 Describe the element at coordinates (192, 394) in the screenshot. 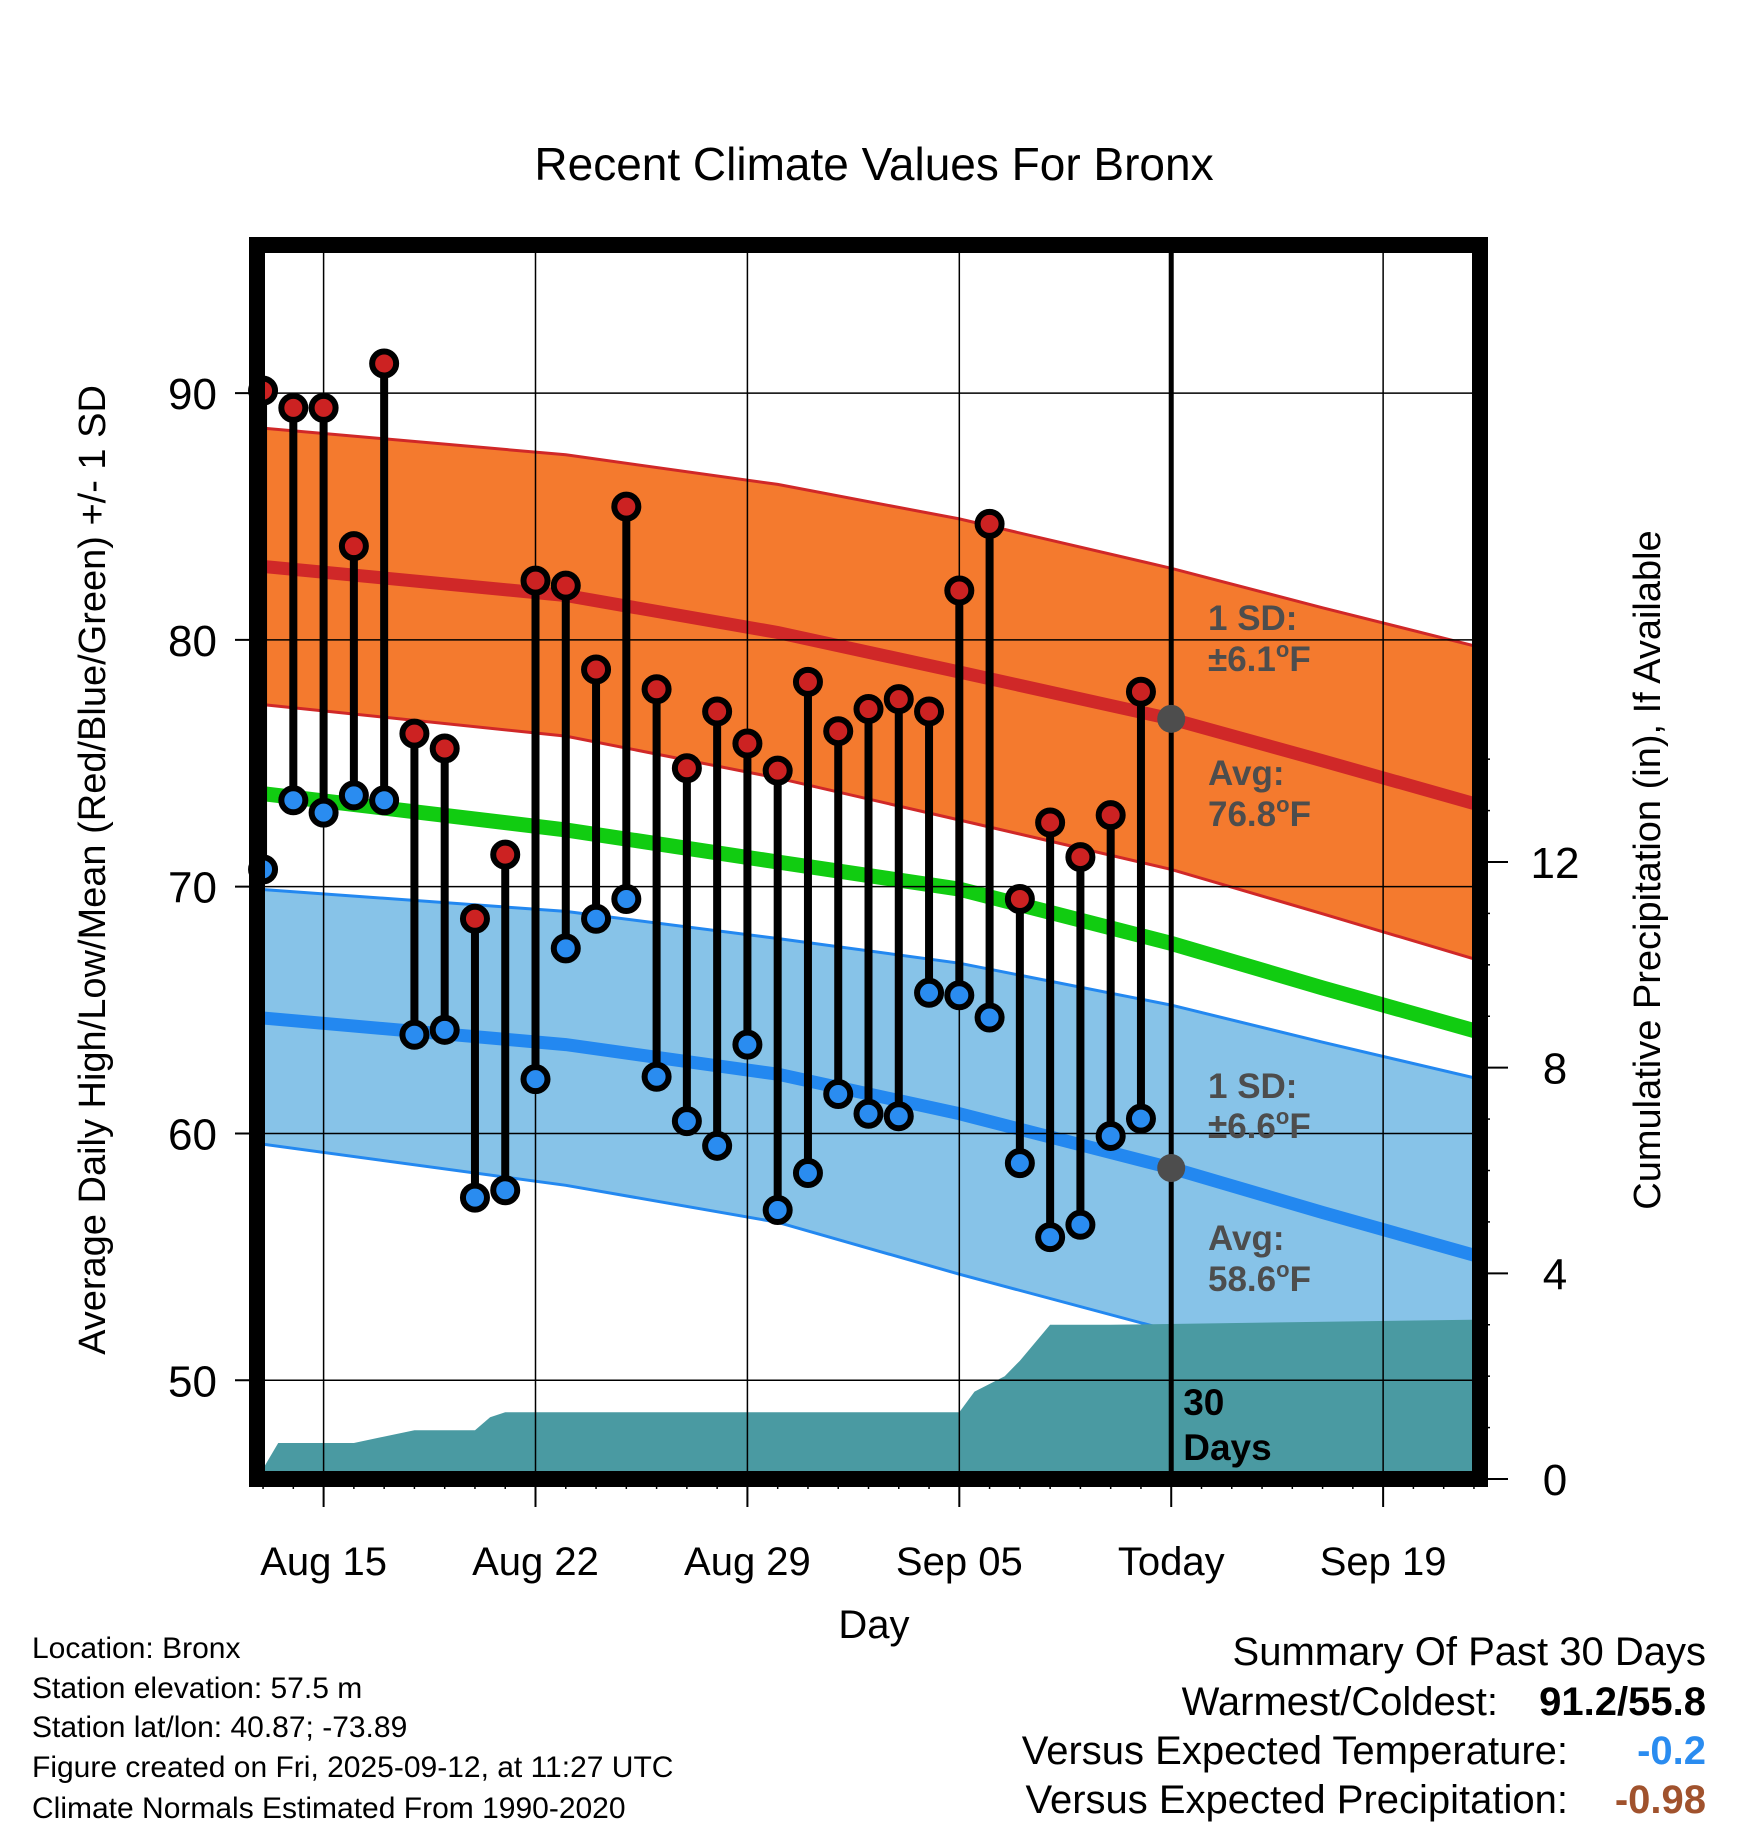

I see `y-tick-label: 90` at that location.